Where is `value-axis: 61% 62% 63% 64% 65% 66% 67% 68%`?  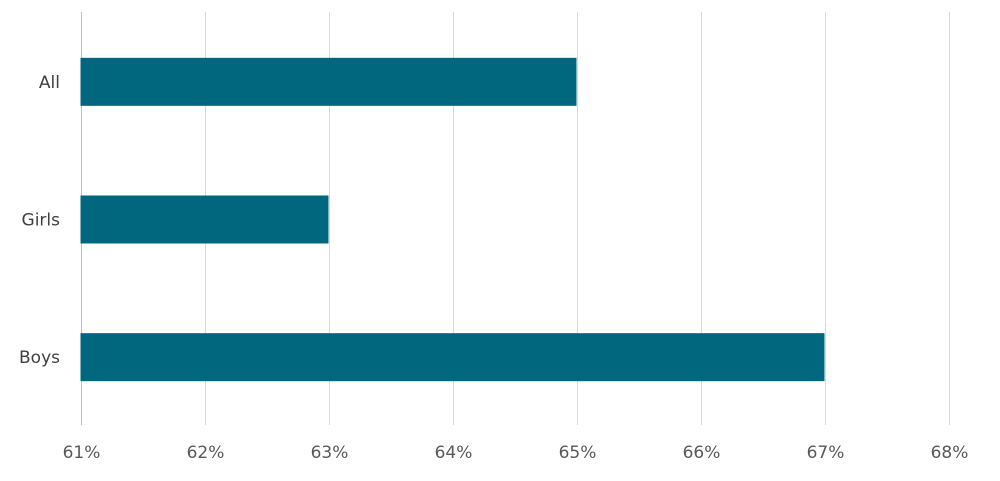 value-axis: 61% 62% 63% 64% 65% 66% 67% 68% is located at coordinates (516, 453).